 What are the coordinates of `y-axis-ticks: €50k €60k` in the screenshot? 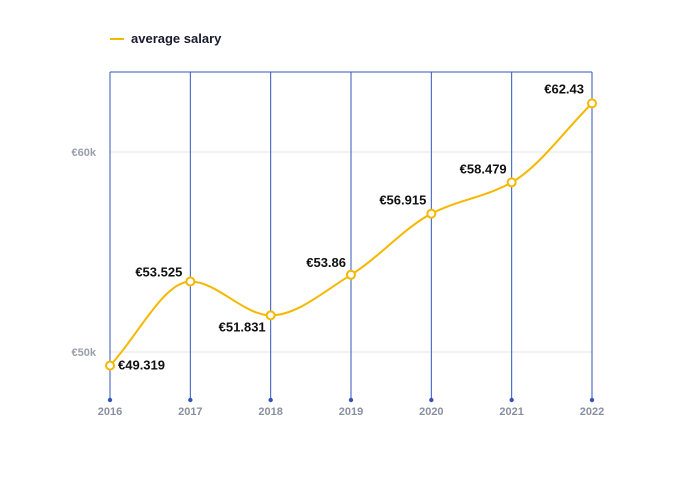 It's located at (84, 253).